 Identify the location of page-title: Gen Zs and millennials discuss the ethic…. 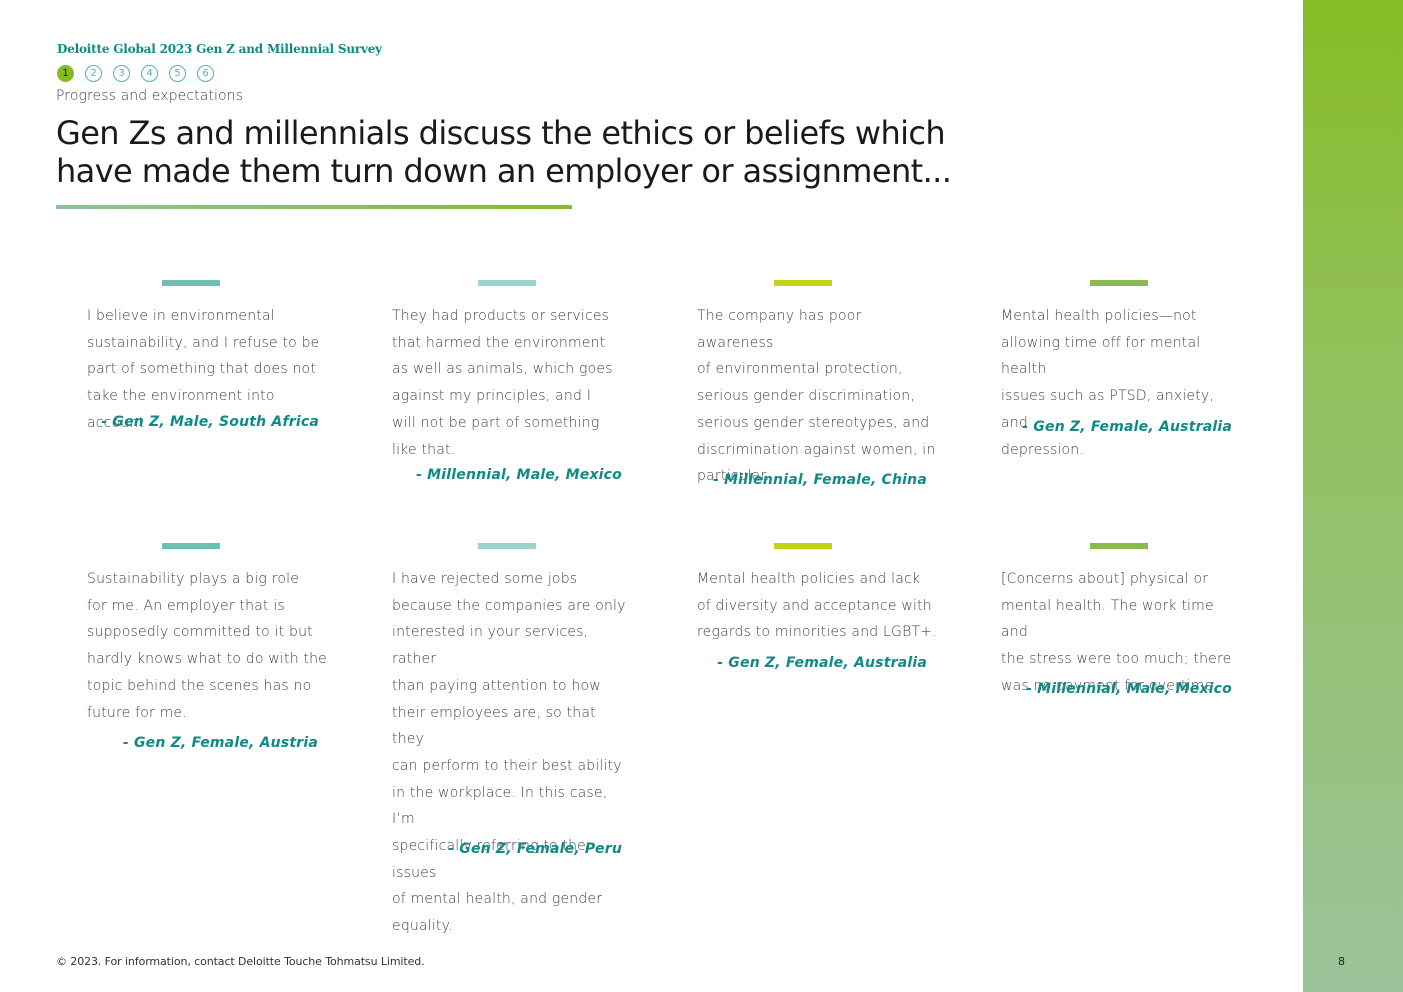
(504, 152).